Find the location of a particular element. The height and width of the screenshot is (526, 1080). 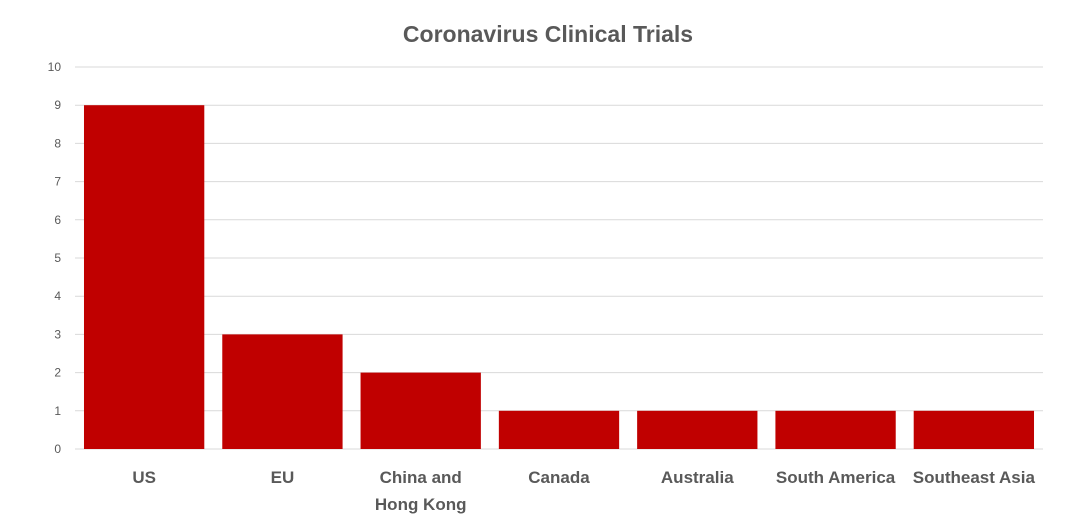

y-tick-label: 9 is located at coordinates (57, 105).